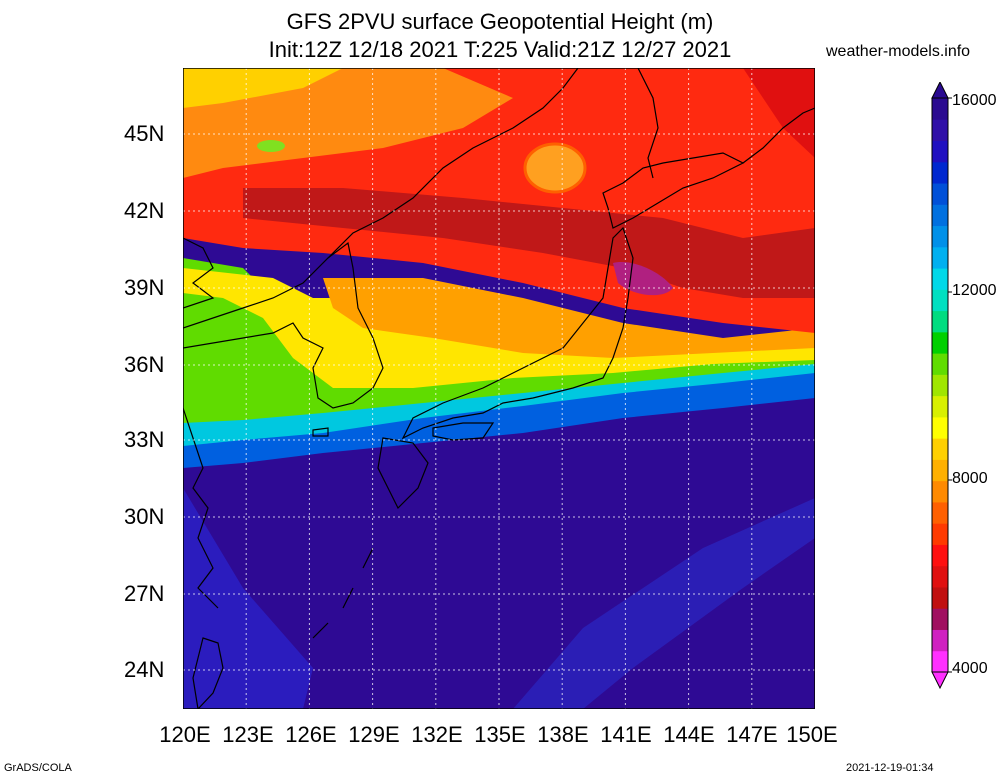  What do you see at coordinates (248, 598) in the screenshot?
I see `blue-speckle-region` at bounding box center [248, 598].